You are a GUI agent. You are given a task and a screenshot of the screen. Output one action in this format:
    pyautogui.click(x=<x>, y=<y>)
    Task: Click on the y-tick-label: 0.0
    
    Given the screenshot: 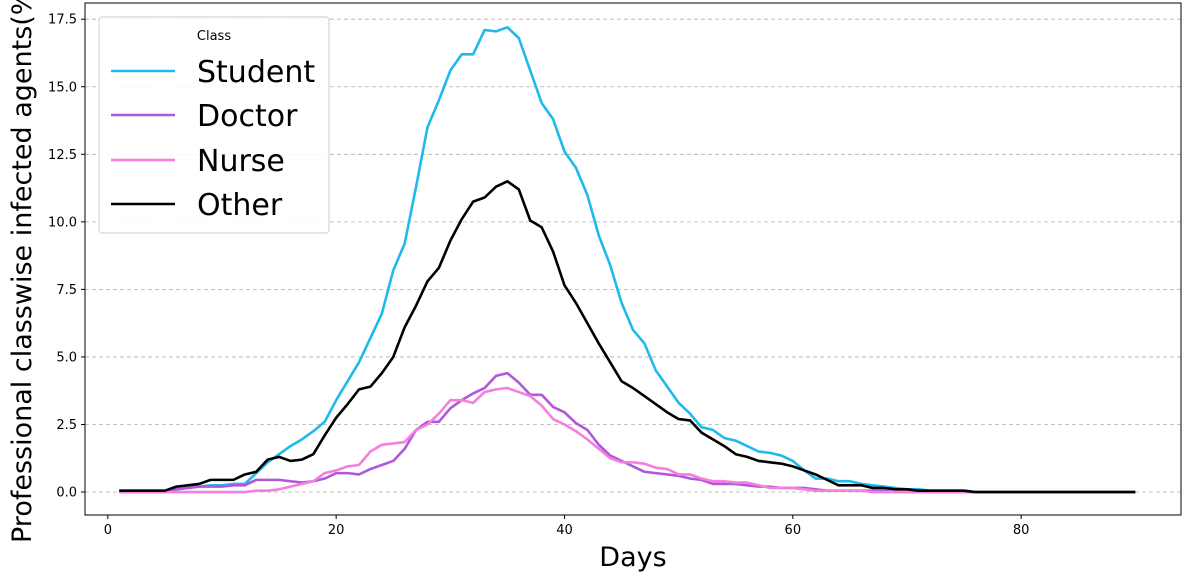 What is the action you would take?
    pyautogui.click(x=66, y=493)
    